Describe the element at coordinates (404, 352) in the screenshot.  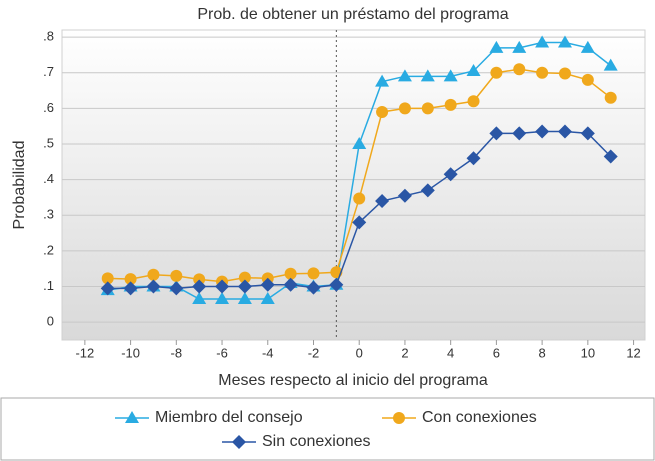
I see `x-tick-label: 2` at that location.